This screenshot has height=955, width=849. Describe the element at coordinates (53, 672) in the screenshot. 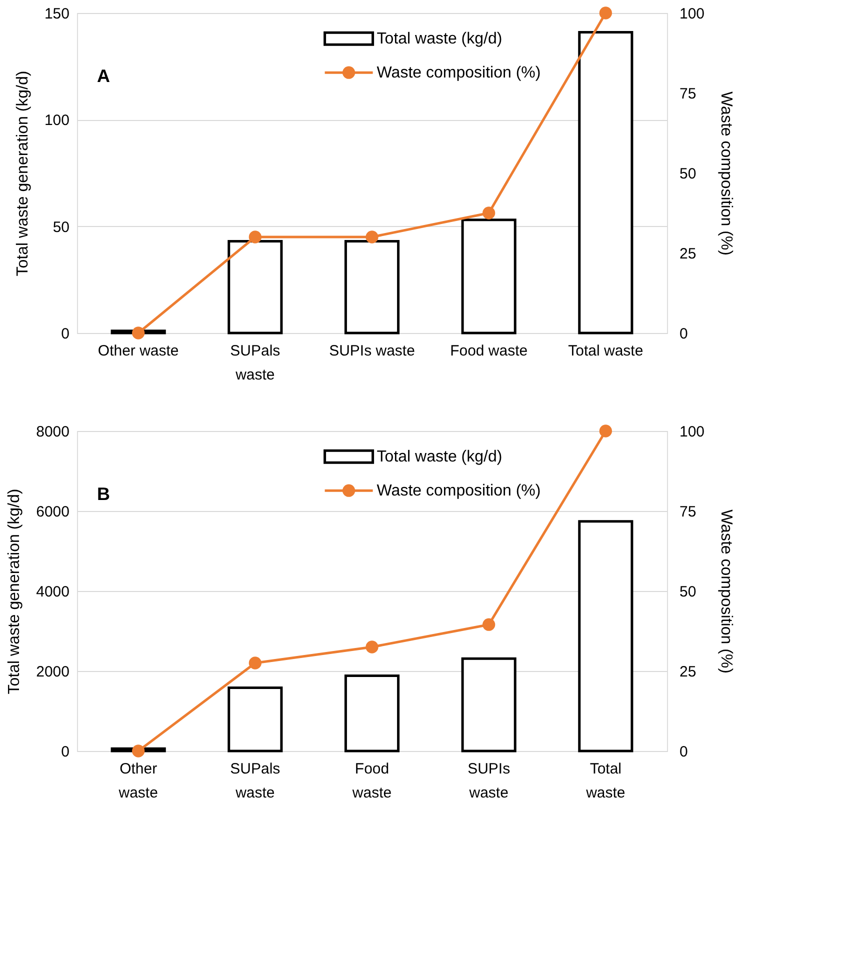

I see `y-tick-label: 2000` at that location.